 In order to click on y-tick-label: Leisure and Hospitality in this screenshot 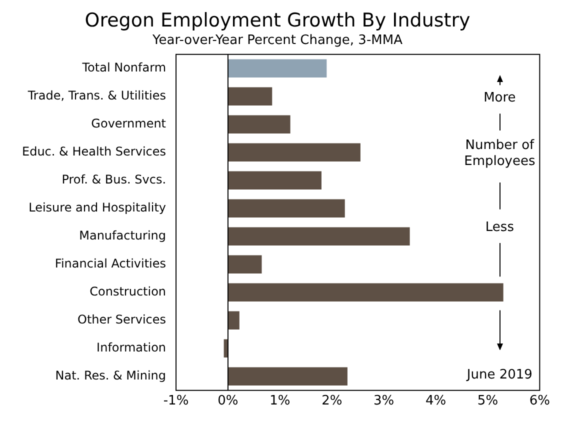, I will do `click(97, 207)`.